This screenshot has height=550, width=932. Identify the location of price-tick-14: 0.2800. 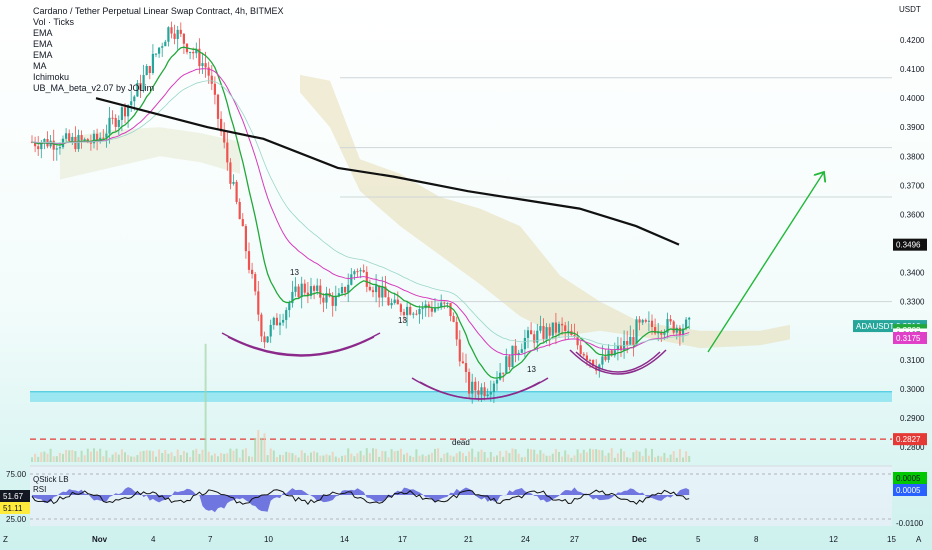
(912, 447).